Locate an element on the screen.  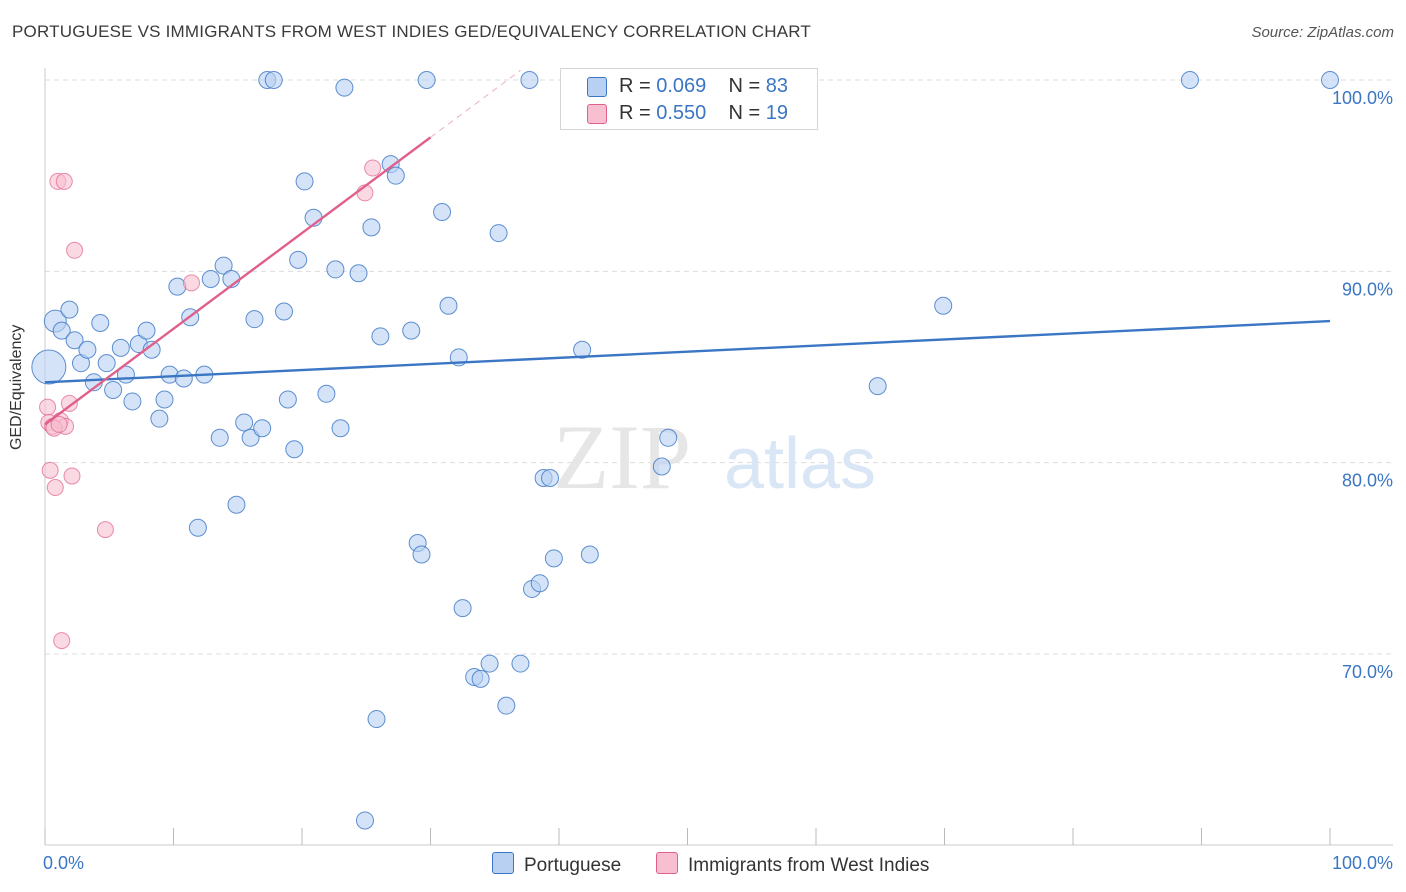
legend: R = 0.069 N = 83 R = 0.550 N = 19 is located at coordinates (689, 99).